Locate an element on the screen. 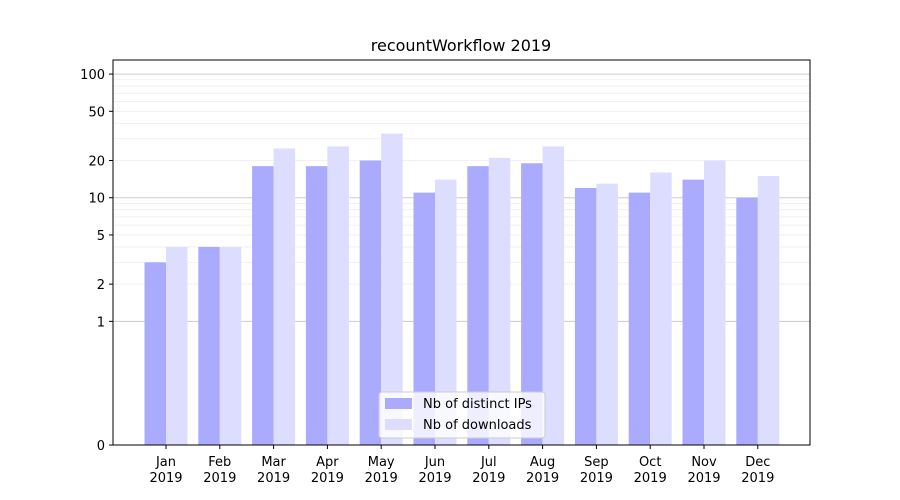  bar-ips-oct is located at coordinates (639, 318).